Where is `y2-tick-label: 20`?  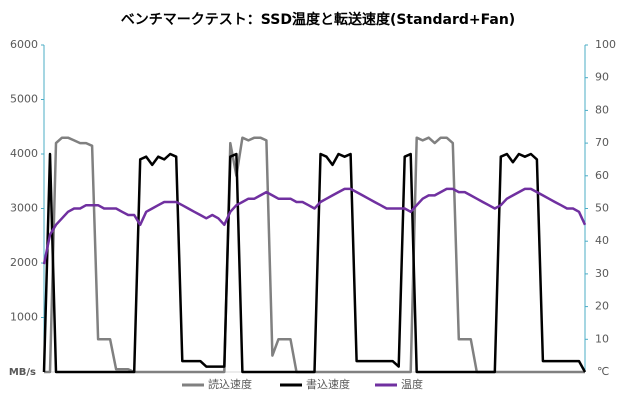
y2-tick-label: 20 is located at coordinates (602, 306).